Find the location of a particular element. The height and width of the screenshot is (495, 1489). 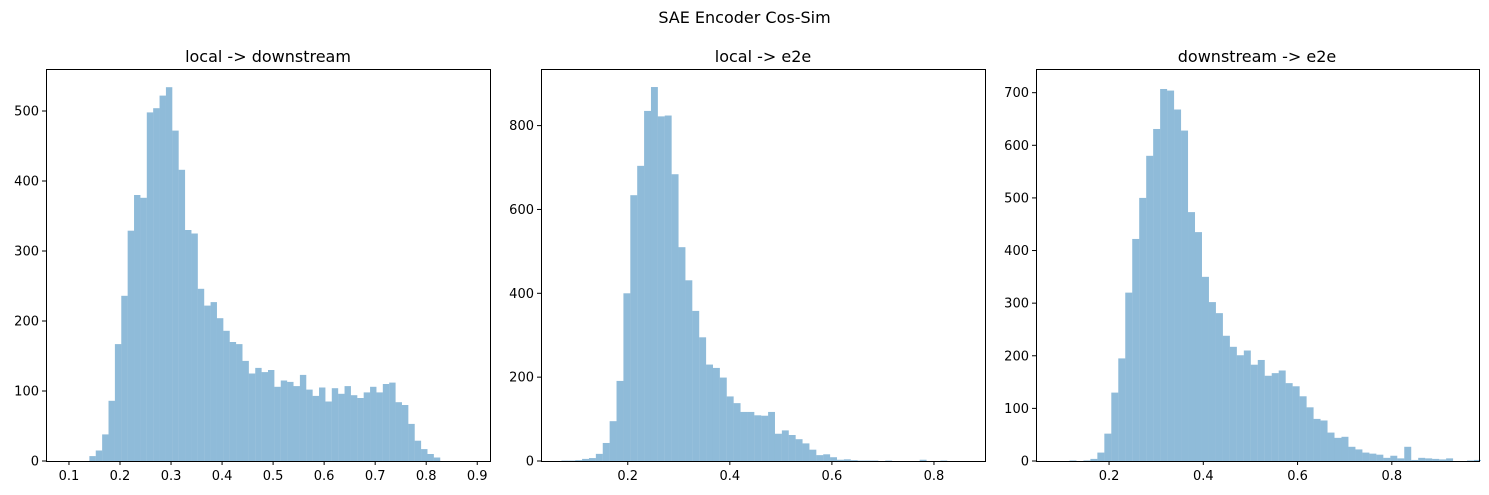

y-tick-label: 600 is located at coordinates (521, 210).